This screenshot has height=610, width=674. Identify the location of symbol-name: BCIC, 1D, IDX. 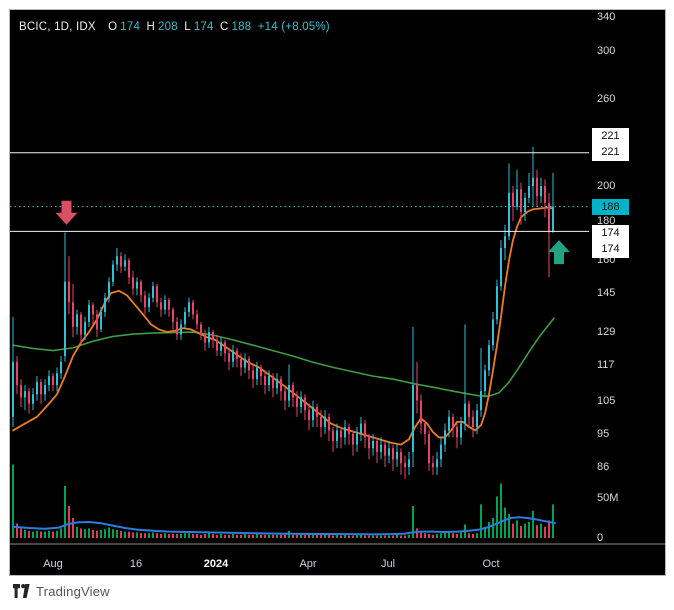
(57, 27).